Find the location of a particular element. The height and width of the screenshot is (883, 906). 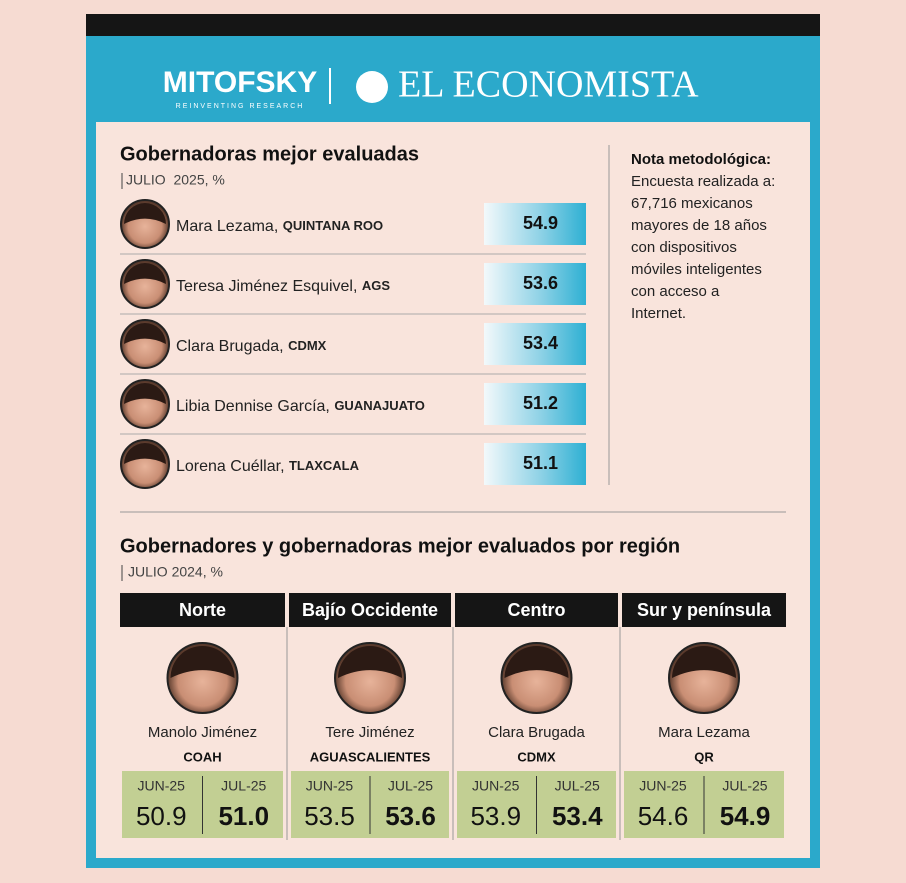

note-line: mayores de 18 años is located at coordinates (699, 225).